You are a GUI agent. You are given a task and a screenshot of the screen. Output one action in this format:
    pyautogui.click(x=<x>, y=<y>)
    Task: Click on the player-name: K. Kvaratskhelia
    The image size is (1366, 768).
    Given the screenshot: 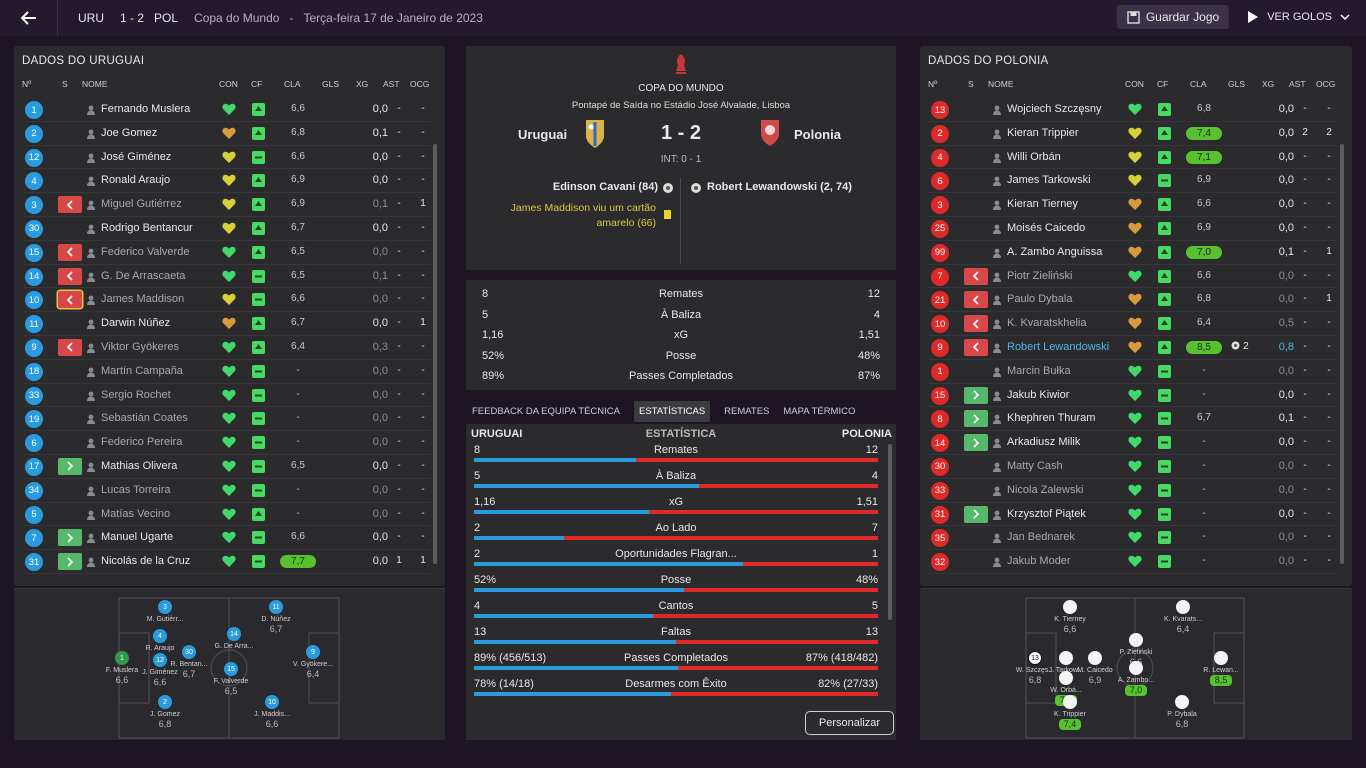 What is the action you would take?
    pyautogui.click(x=1047, y=323)
    